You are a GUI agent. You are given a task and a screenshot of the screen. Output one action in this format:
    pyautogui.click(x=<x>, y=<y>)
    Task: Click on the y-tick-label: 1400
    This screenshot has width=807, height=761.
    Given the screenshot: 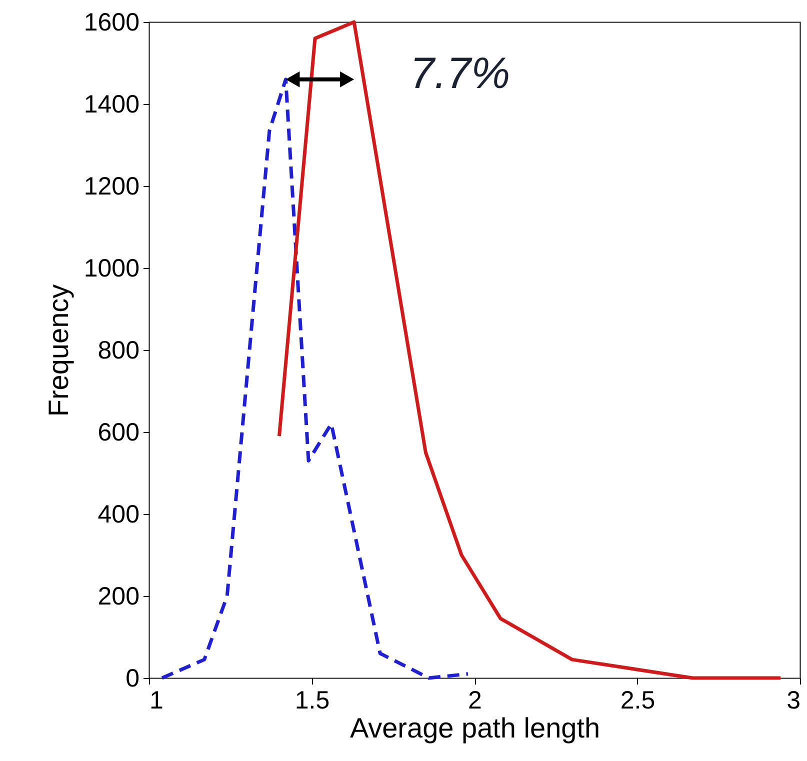 What is the action you would take?
    pyautogui.click(x=112, y=104)
    